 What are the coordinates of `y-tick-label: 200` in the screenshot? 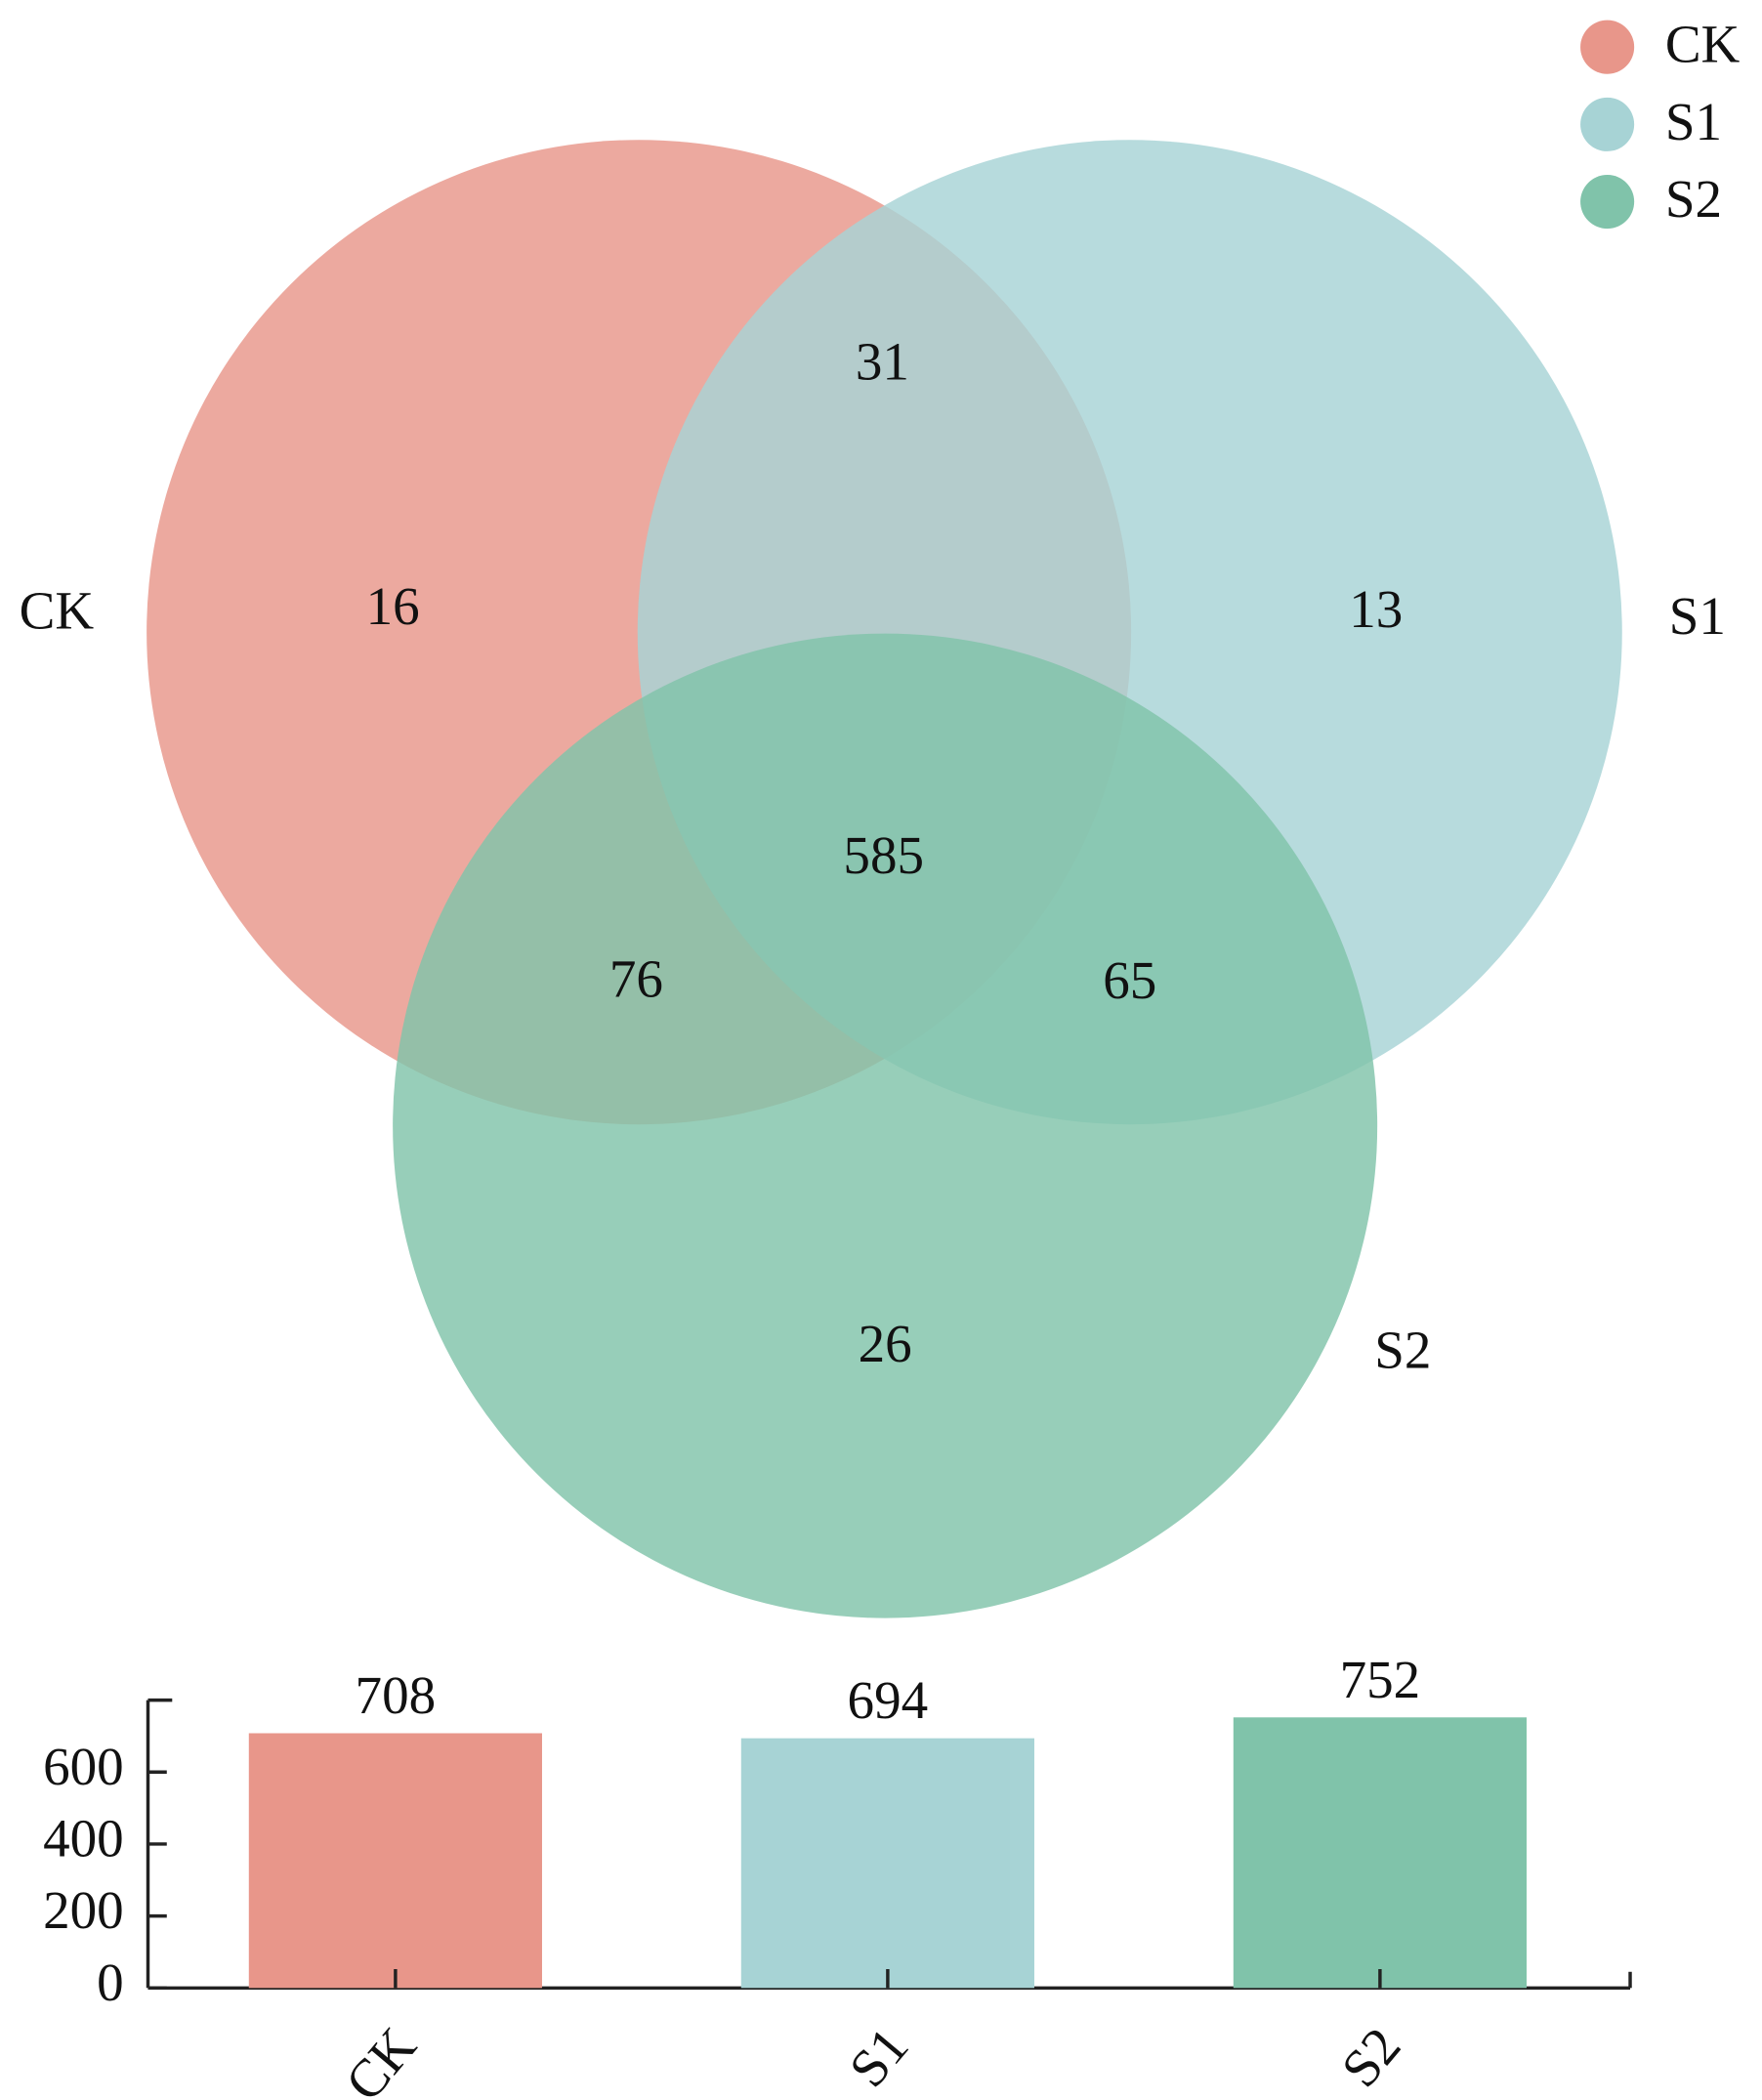 It's located at (83, 1910).